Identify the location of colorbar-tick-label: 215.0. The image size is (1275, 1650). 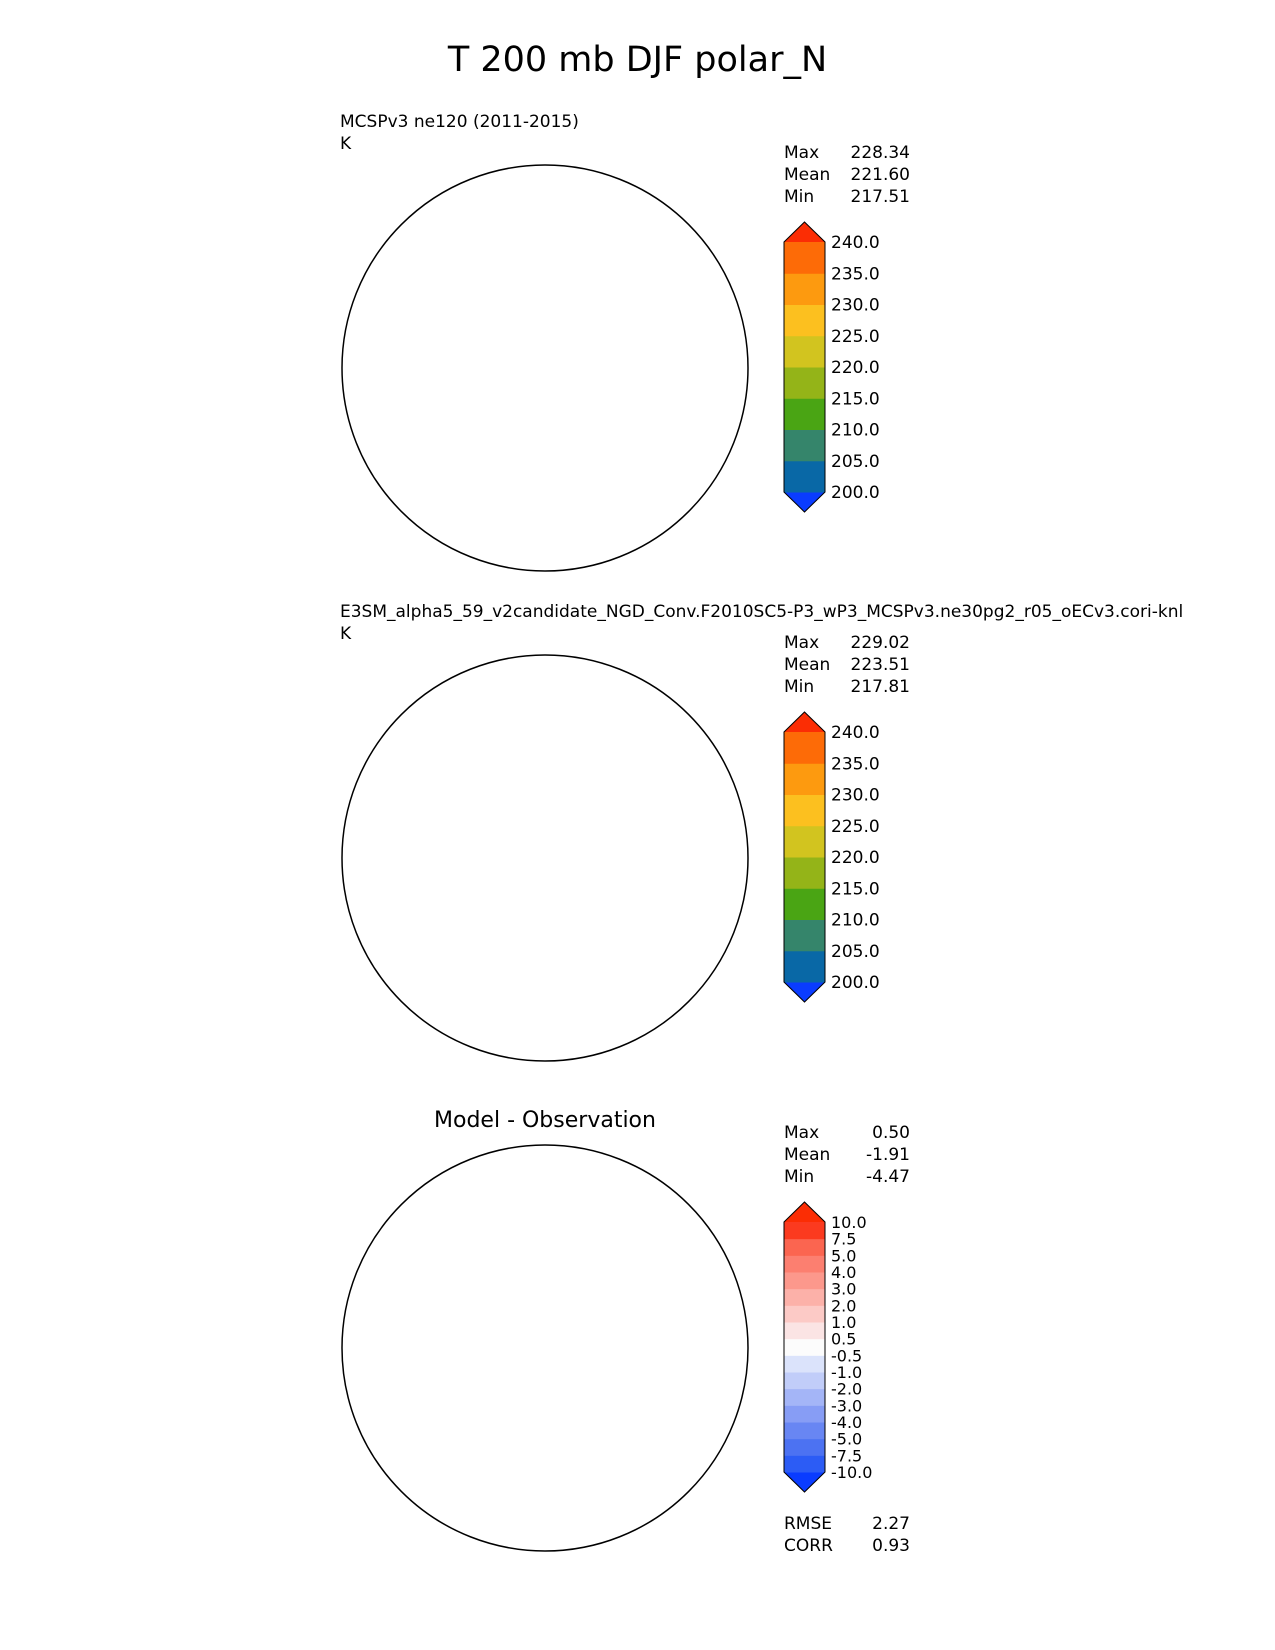
(855, 889).